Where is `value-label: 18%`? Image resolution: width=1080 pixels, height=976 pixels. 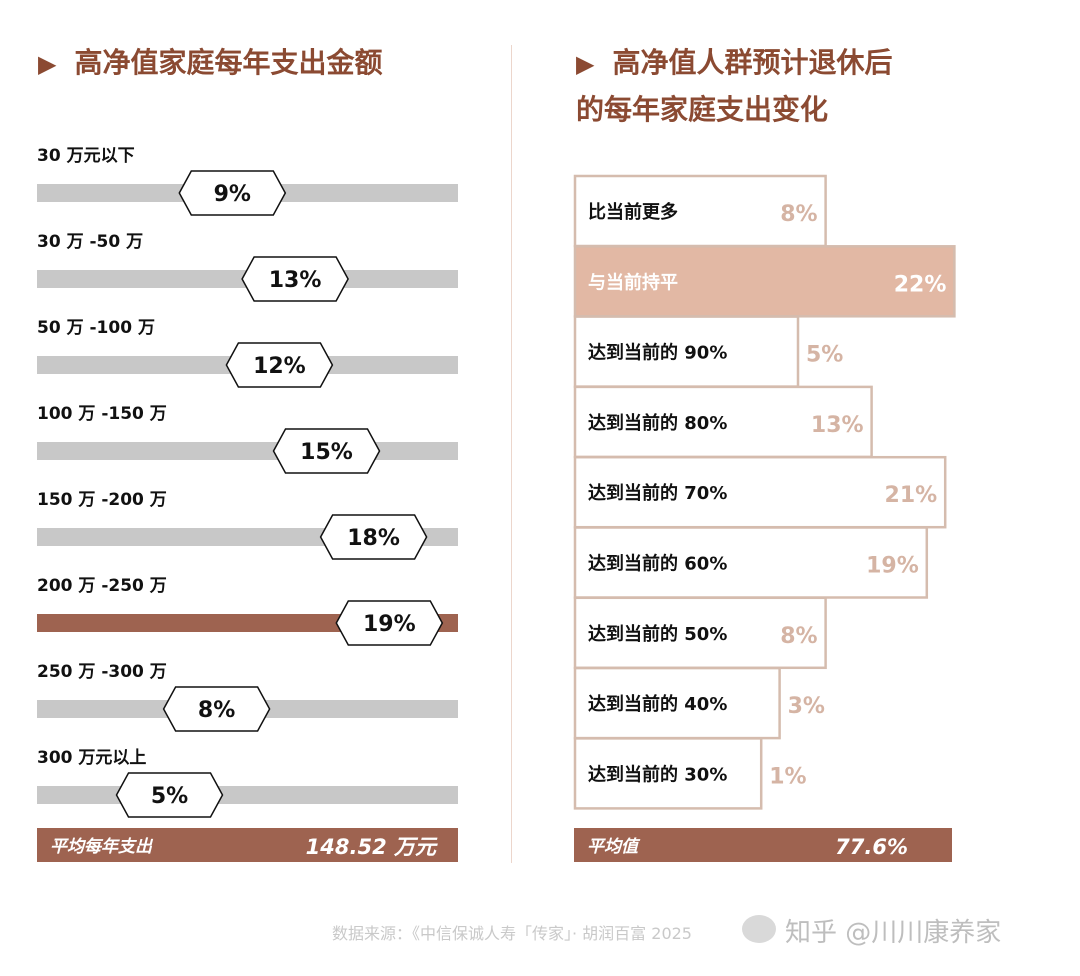
value-label: 18% is located at coordinates (373, 538).